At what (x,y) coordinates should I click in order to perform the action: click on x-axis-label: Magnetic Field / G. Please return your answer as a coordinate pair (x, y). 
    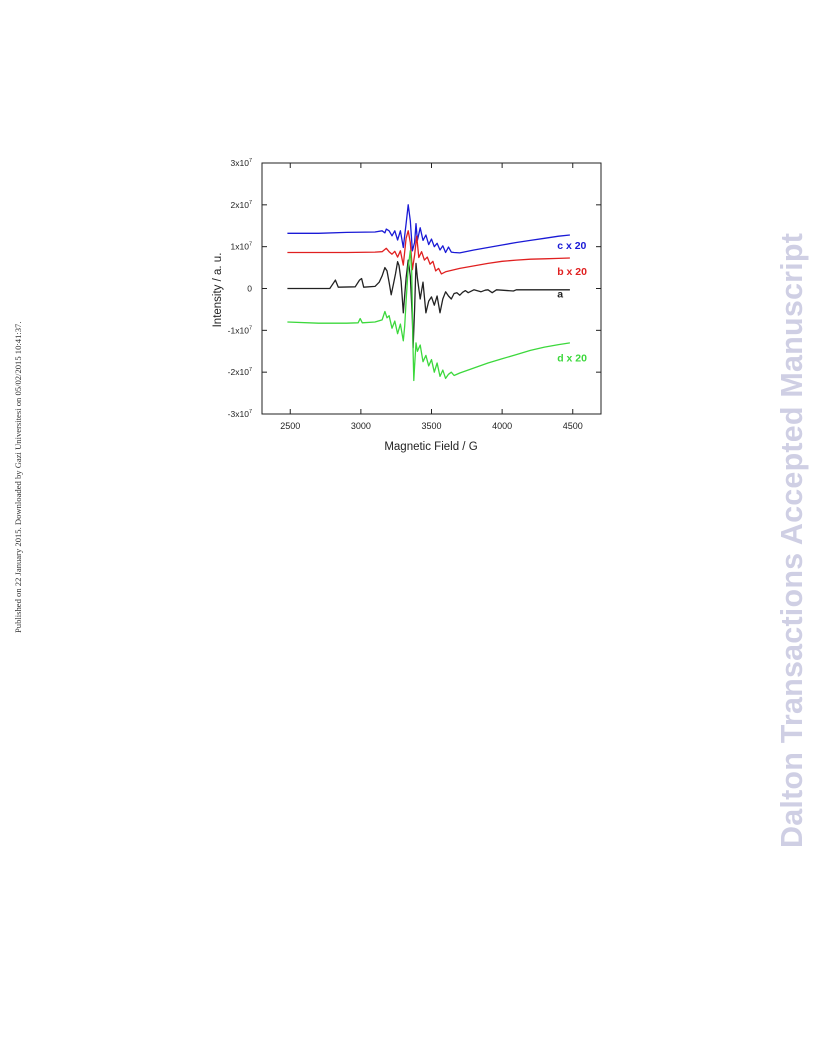
    Looking at the image, I should click on (430, 447).